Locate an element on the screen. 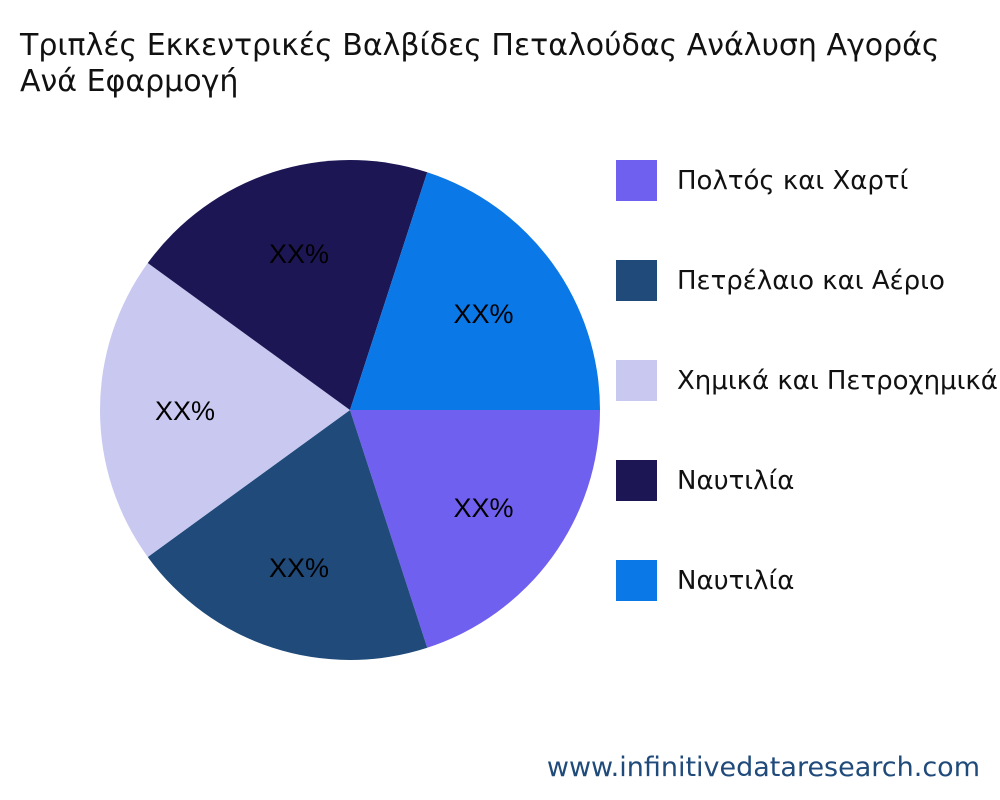 The image size is (1000, 800). legend-item: Πετρέλαιο και Αέριο is located at coordinates (808, 280).